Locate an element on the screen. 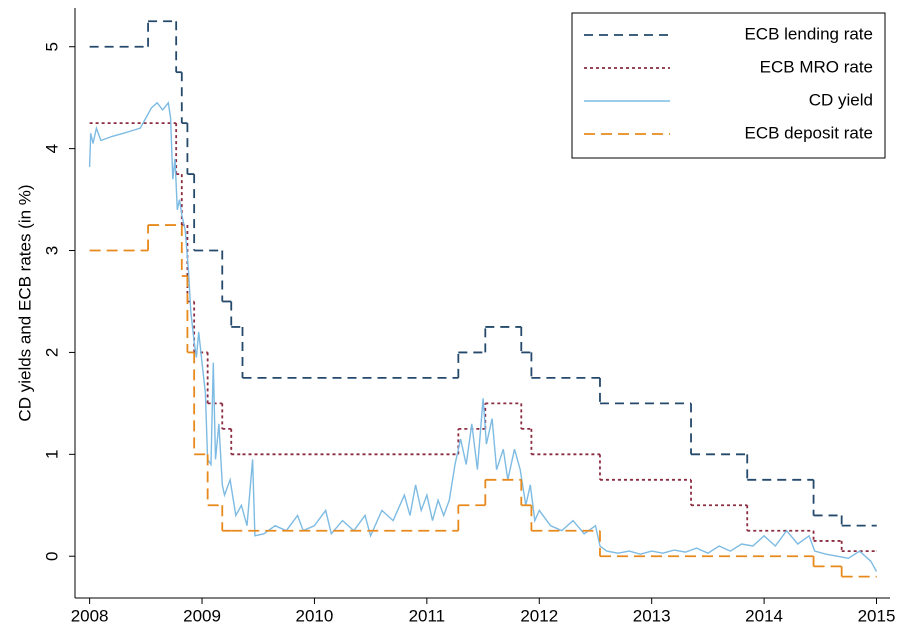  legend-label: ECB lending rate is located at coordinates (808, 33).